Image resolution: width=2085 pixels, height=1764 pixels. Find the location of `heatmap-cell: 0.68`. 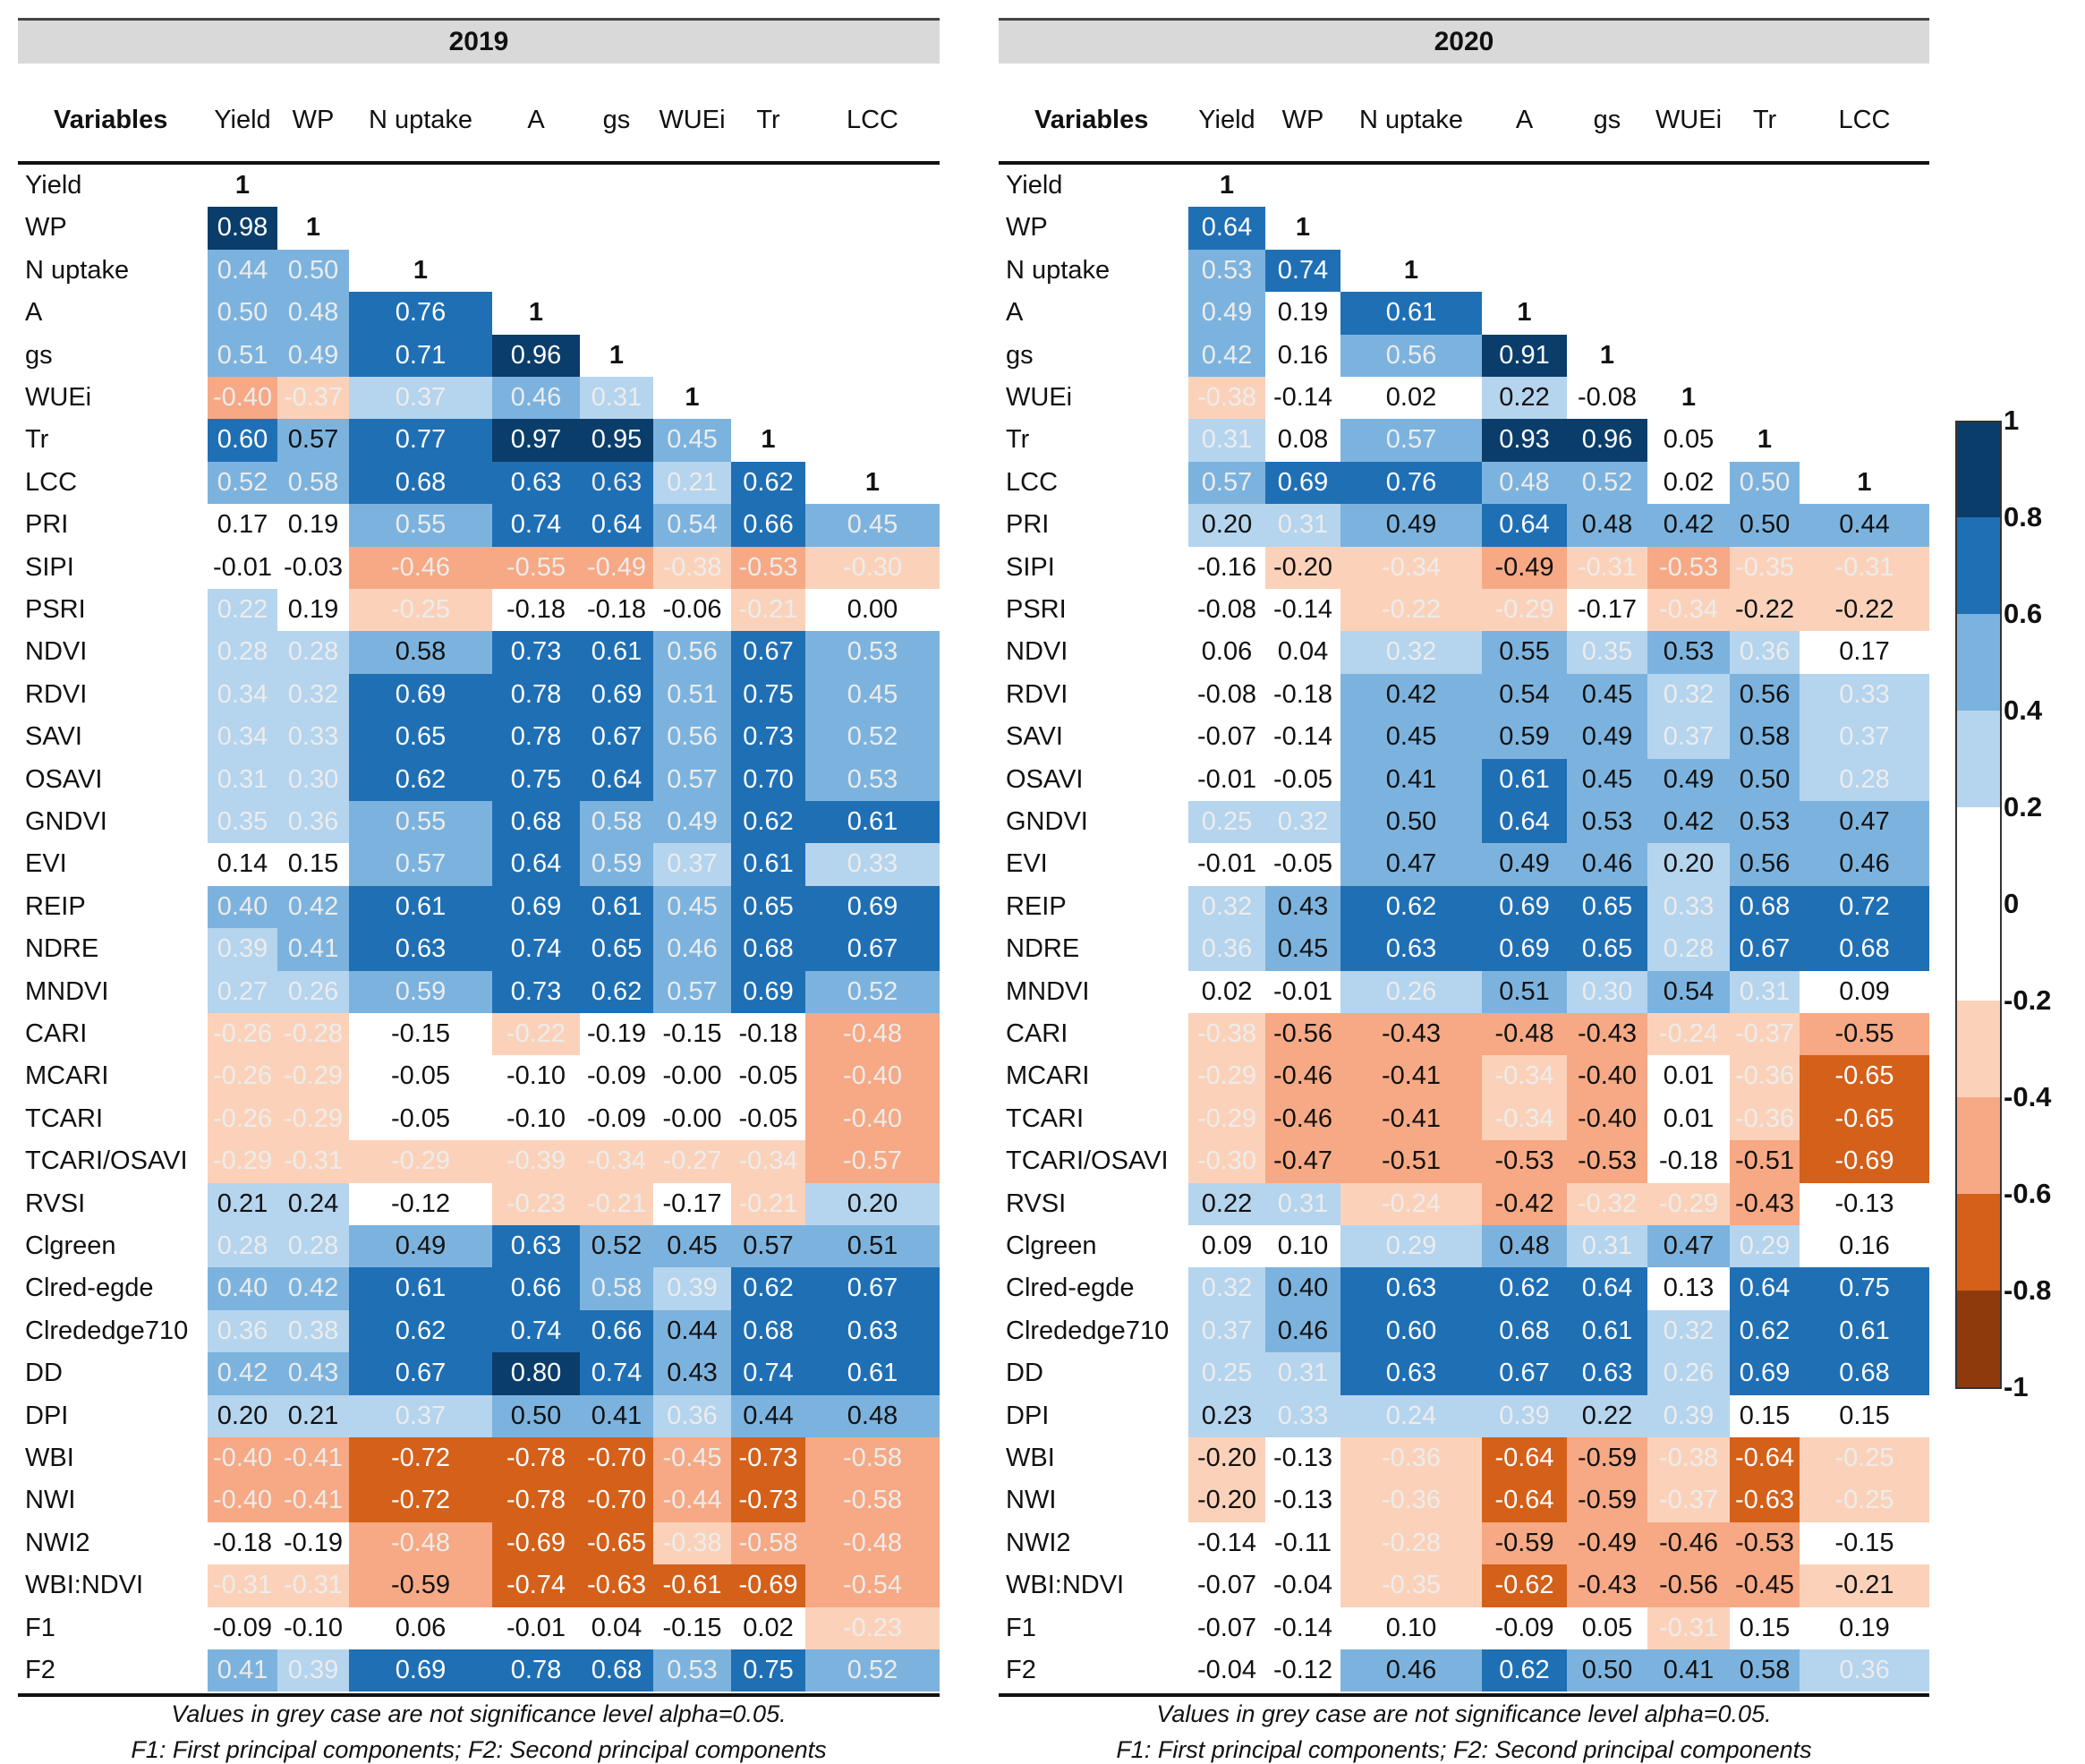

heatmap-cell: 0.68 is located at coordinates (616, 1670).